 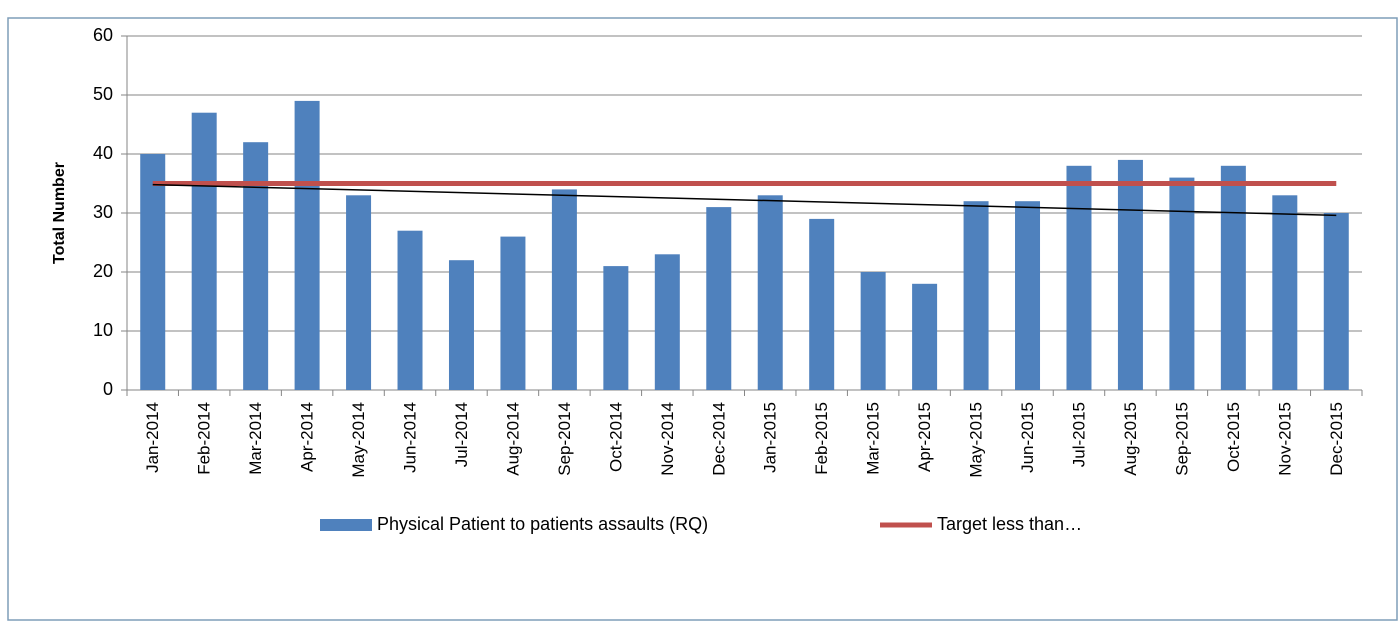 I want to click on x-tick-label: Sep-2014, so click(x=564, y=439).